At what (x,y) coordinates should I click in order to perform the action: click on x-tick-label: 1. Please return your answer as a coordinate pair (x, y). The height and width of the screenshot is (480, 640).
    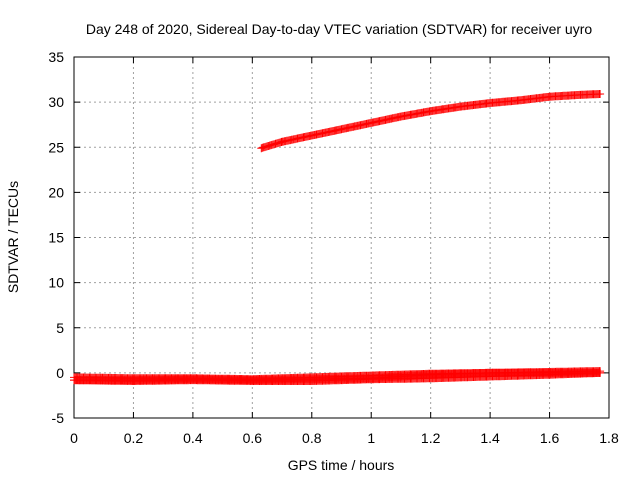
    Looking at the image, I should click on (371, 438).